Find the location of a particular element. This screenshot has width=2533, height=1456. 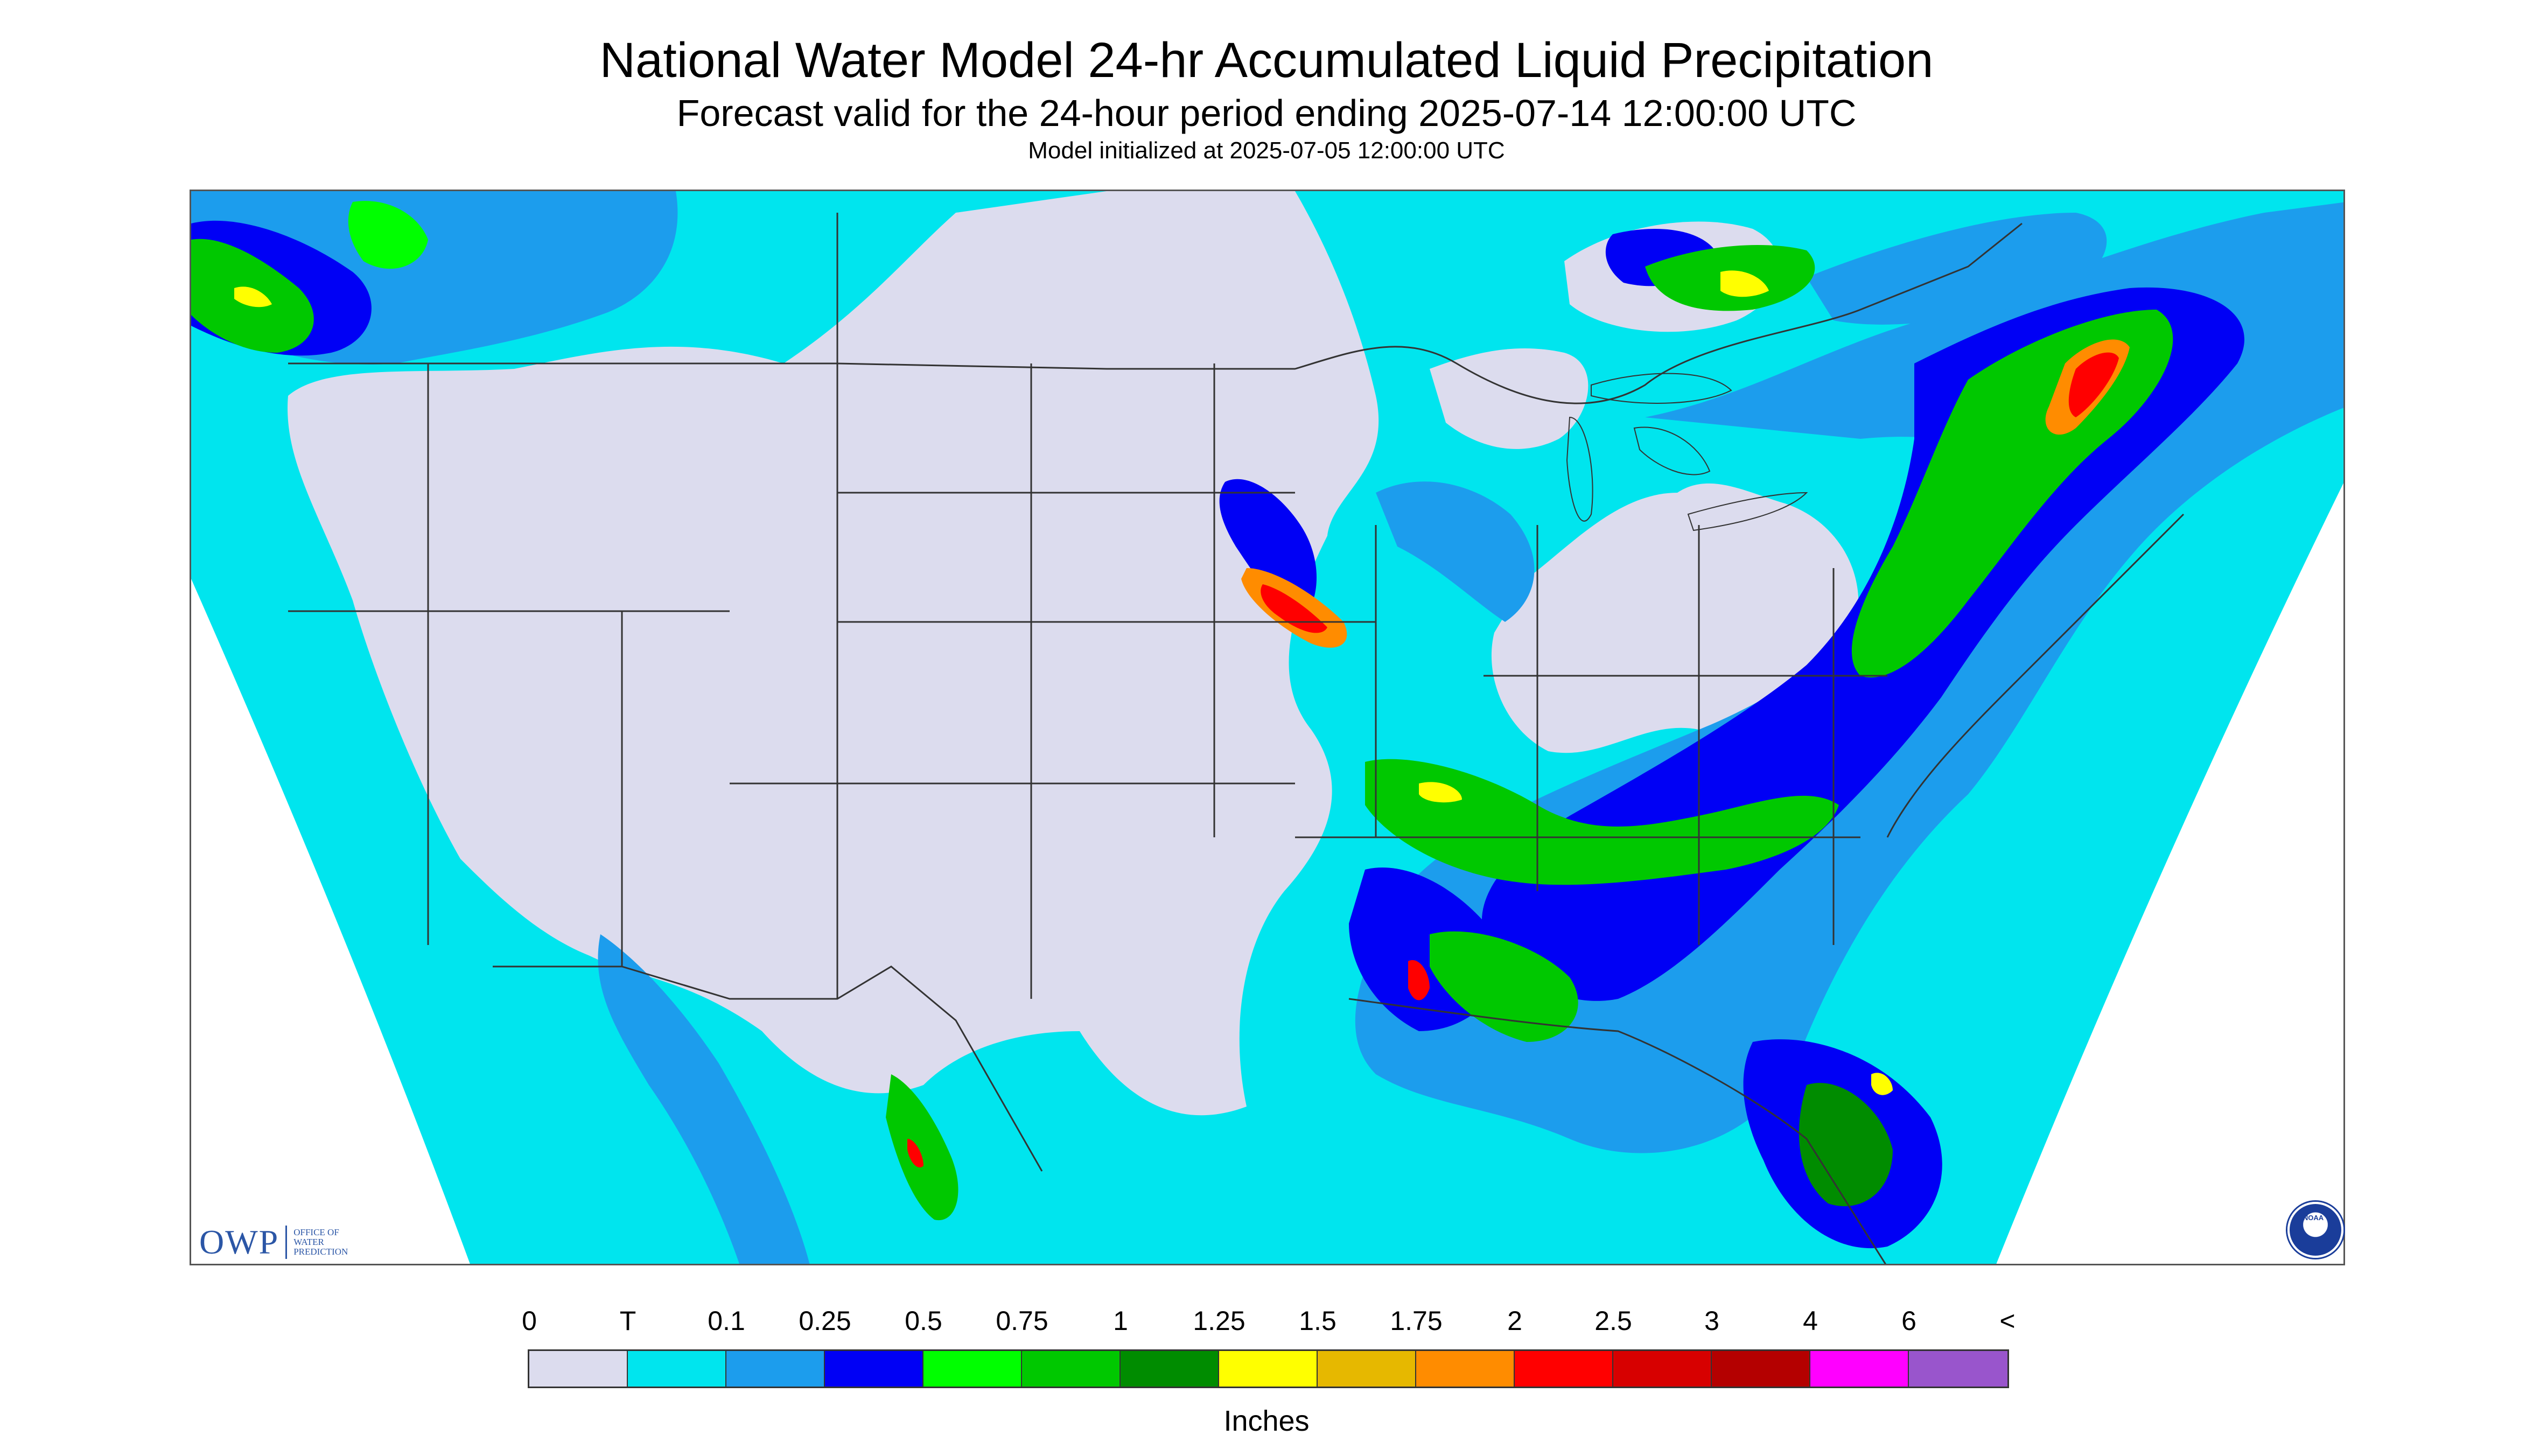

precip-core-south-dakota is located at coordinates (1294, 608).